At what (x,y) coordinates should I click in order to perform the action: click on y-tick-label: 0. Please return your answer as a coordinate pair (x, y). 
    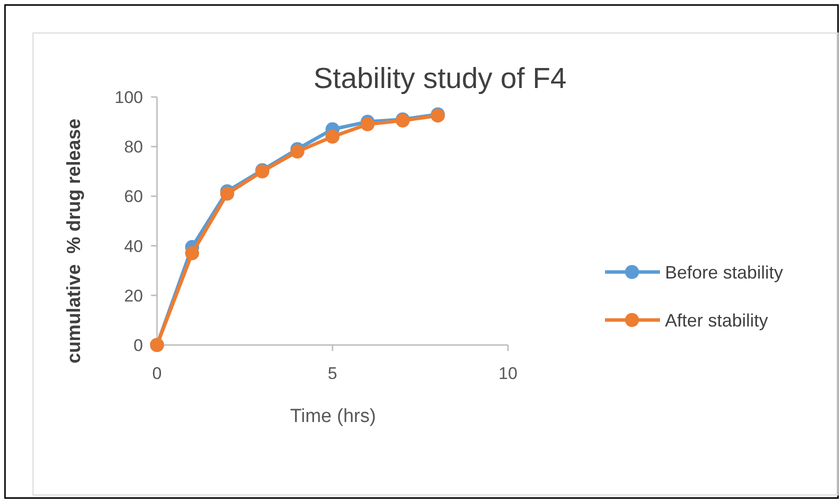
    Looking at the image, I should click on (138, 345).